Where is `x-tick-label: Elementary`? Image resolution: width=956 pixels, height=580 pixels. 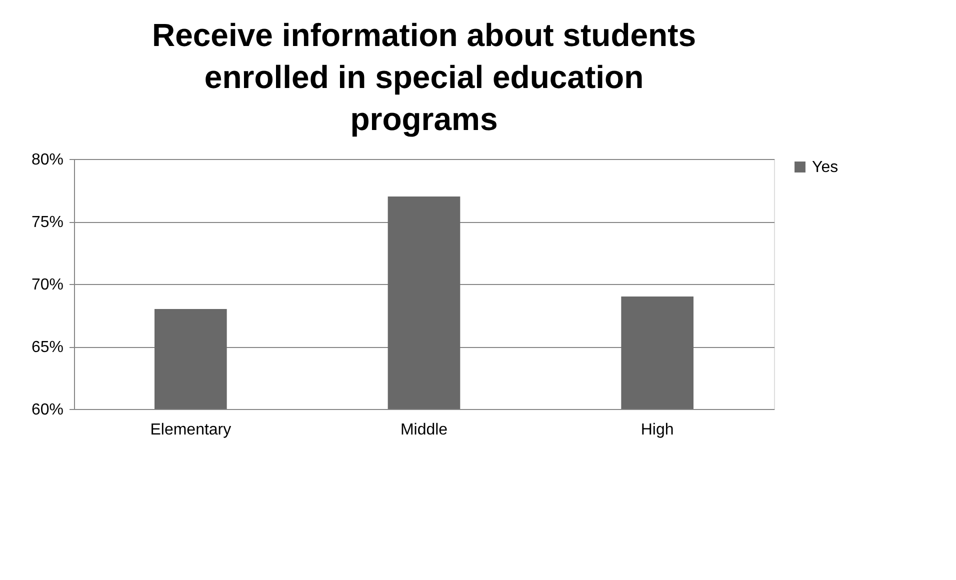 x-tick-label: Elementary is located at coordinates (191, 430).